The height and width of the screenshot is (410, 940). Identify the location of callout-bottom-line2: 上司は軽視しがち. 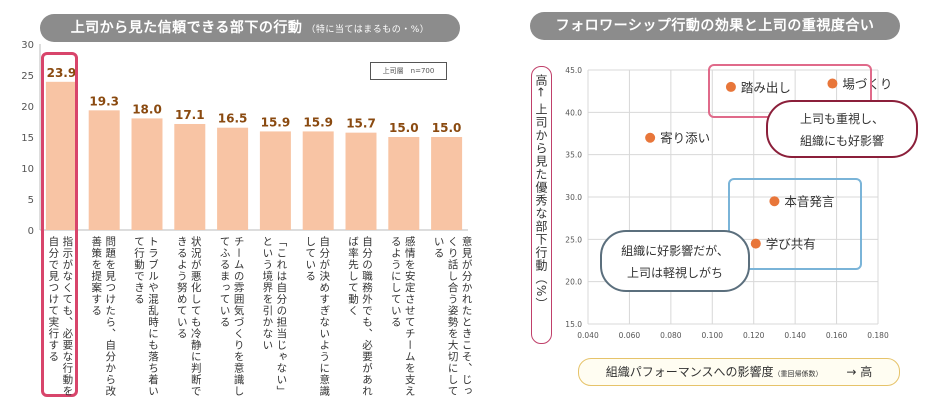
(674, 273).